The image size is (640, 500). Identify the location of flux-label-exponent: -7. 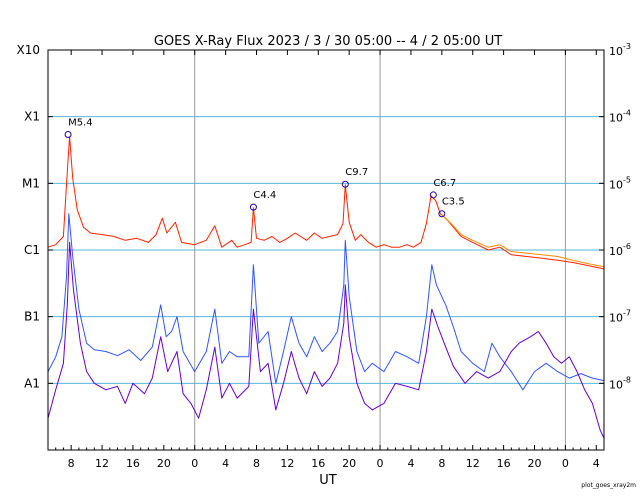
(627, 313).